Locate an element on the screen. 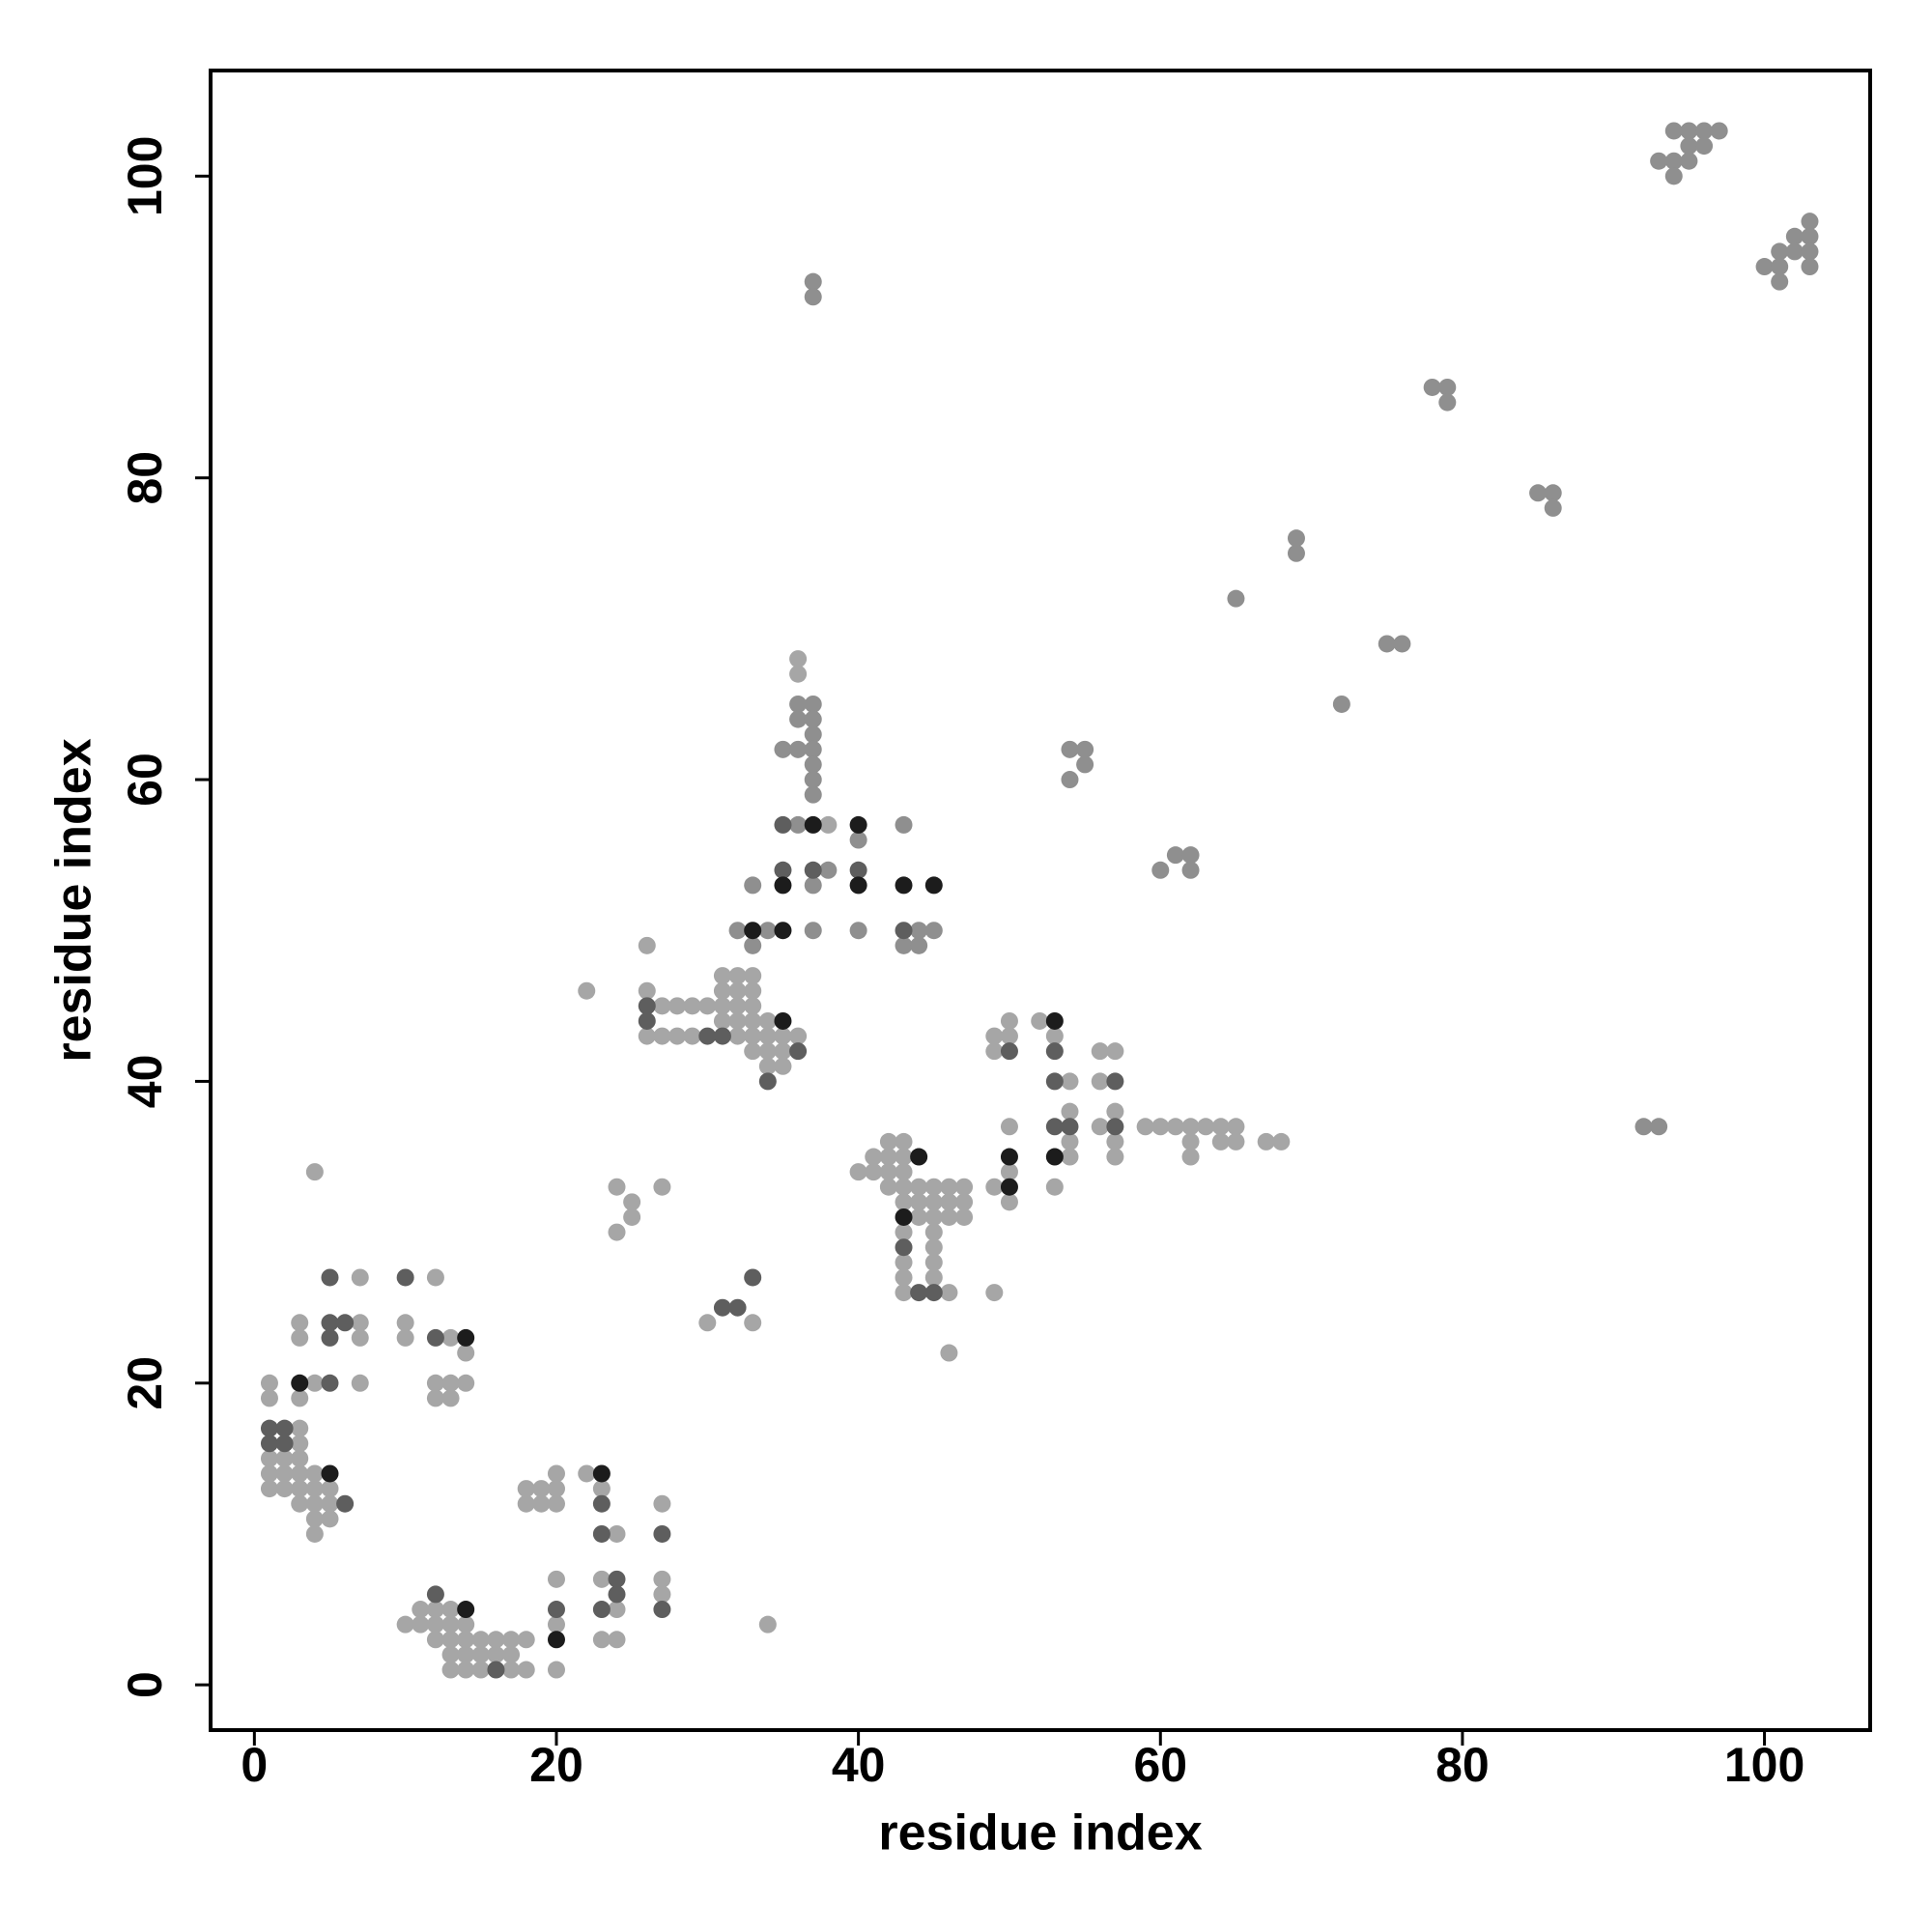 The width and height of the screenshot is (1932, 1932). x-tick-label: 100 is located at coordinates (1764, 1765).